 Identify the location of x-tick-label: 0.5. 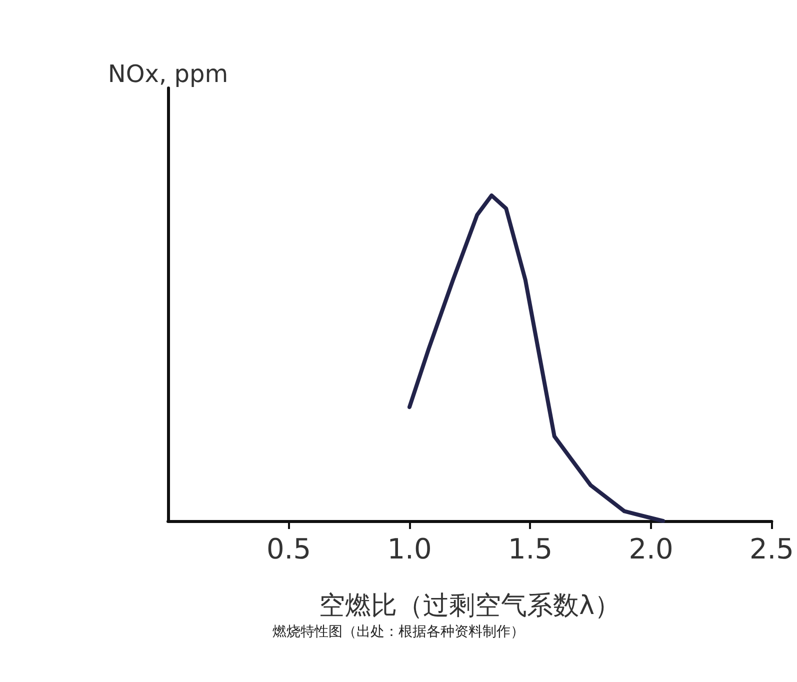
(289, 549).